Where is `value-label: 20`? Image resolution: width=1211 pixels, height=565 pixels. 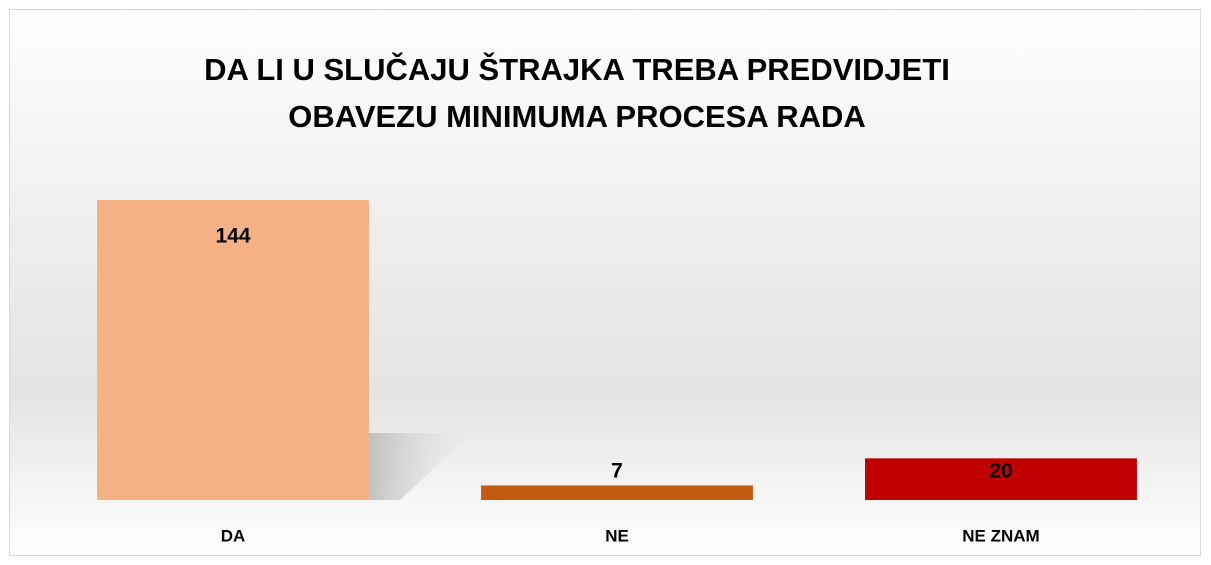 value-label: 20 is located at coordinates (1000, 471).